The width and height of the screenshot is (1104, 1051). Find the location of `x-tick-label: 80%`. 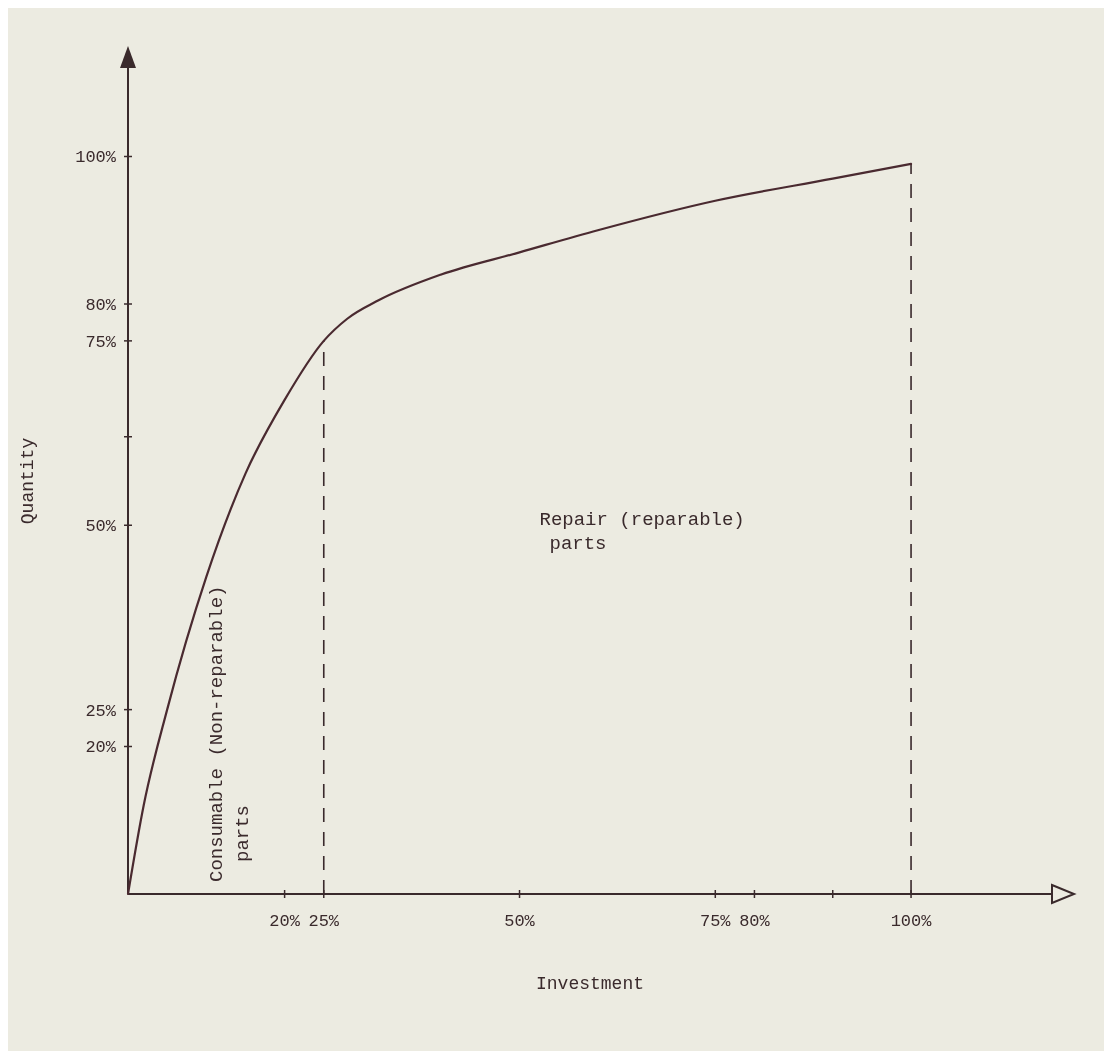

x-tick-label: 80% is located at coordinates (755, 921).